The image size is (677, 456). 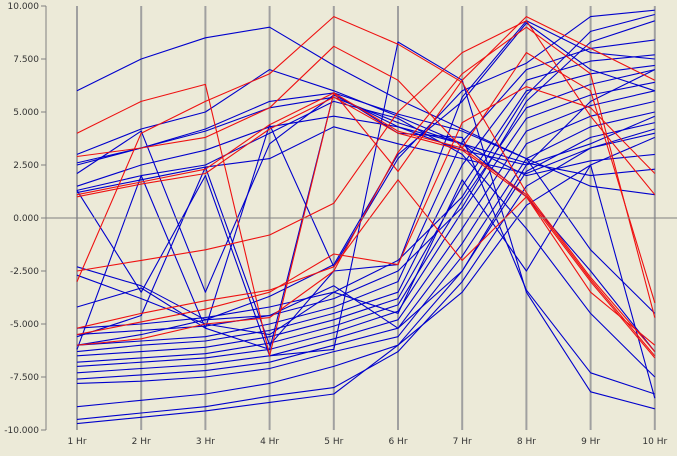 I want to click on y-tick-label: 2.500, so click(x=26, y=166).